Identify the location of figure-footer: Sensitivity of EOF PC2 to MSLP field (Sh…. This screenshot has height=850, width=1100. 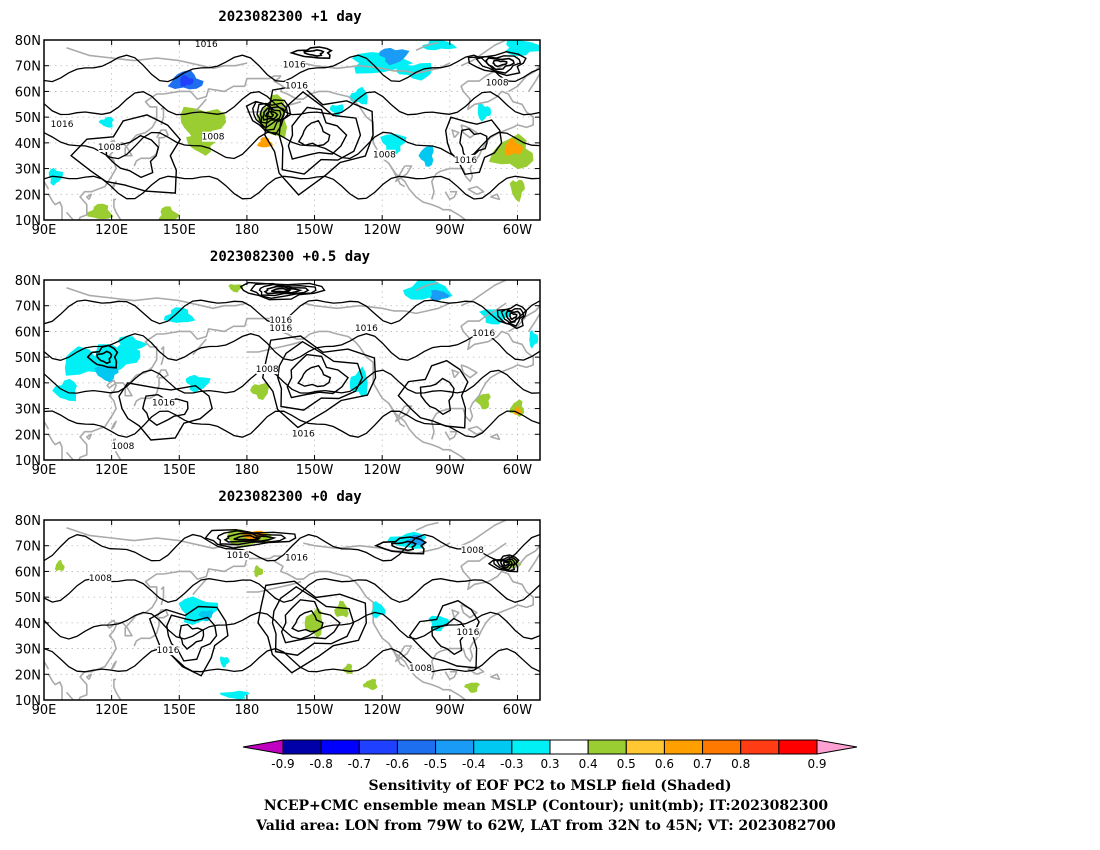
(545, 806).